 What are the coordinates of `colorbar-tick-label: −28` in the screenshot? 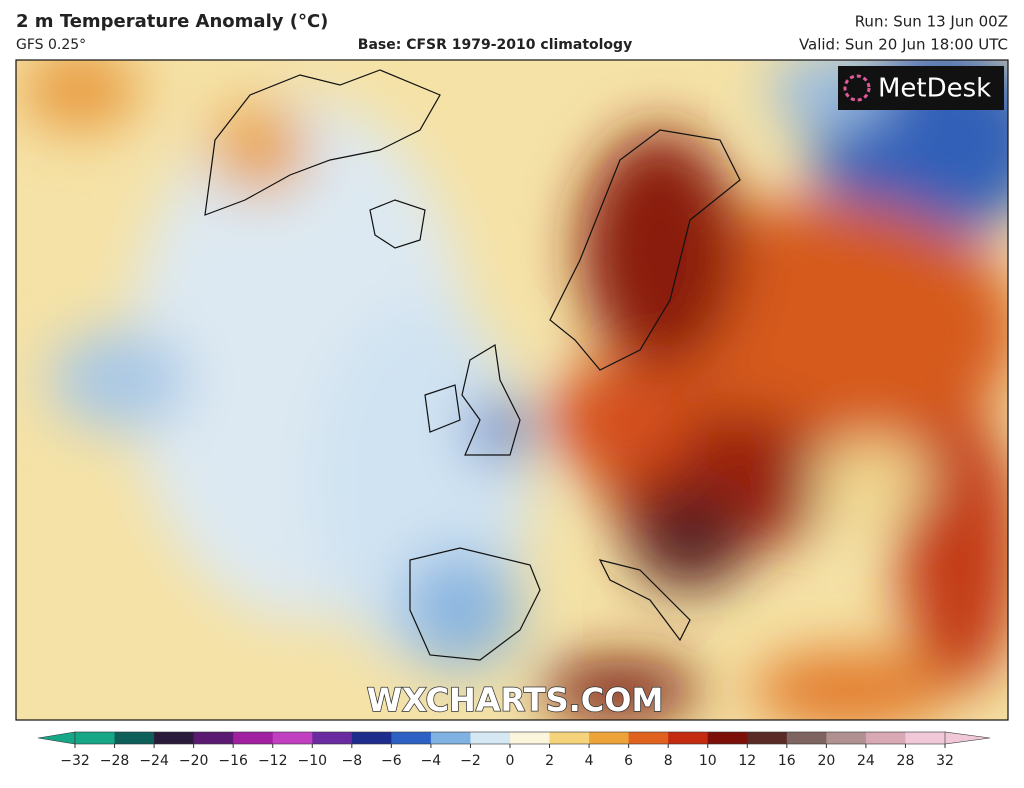 It's located at (115, 761).